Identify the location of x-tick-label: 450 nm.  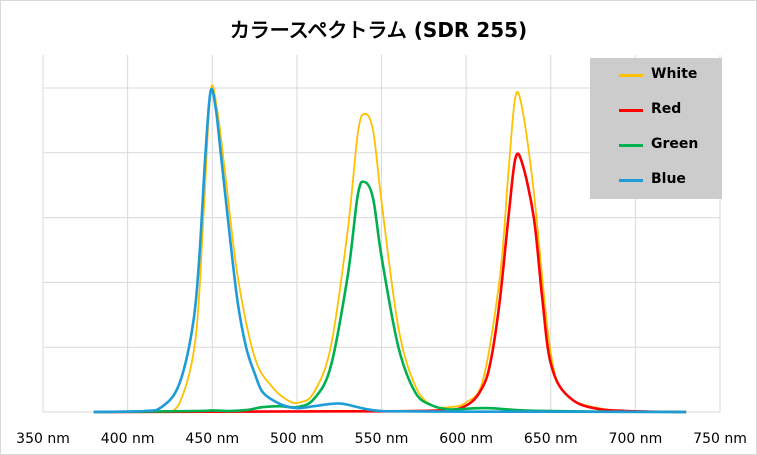
(212, 439).